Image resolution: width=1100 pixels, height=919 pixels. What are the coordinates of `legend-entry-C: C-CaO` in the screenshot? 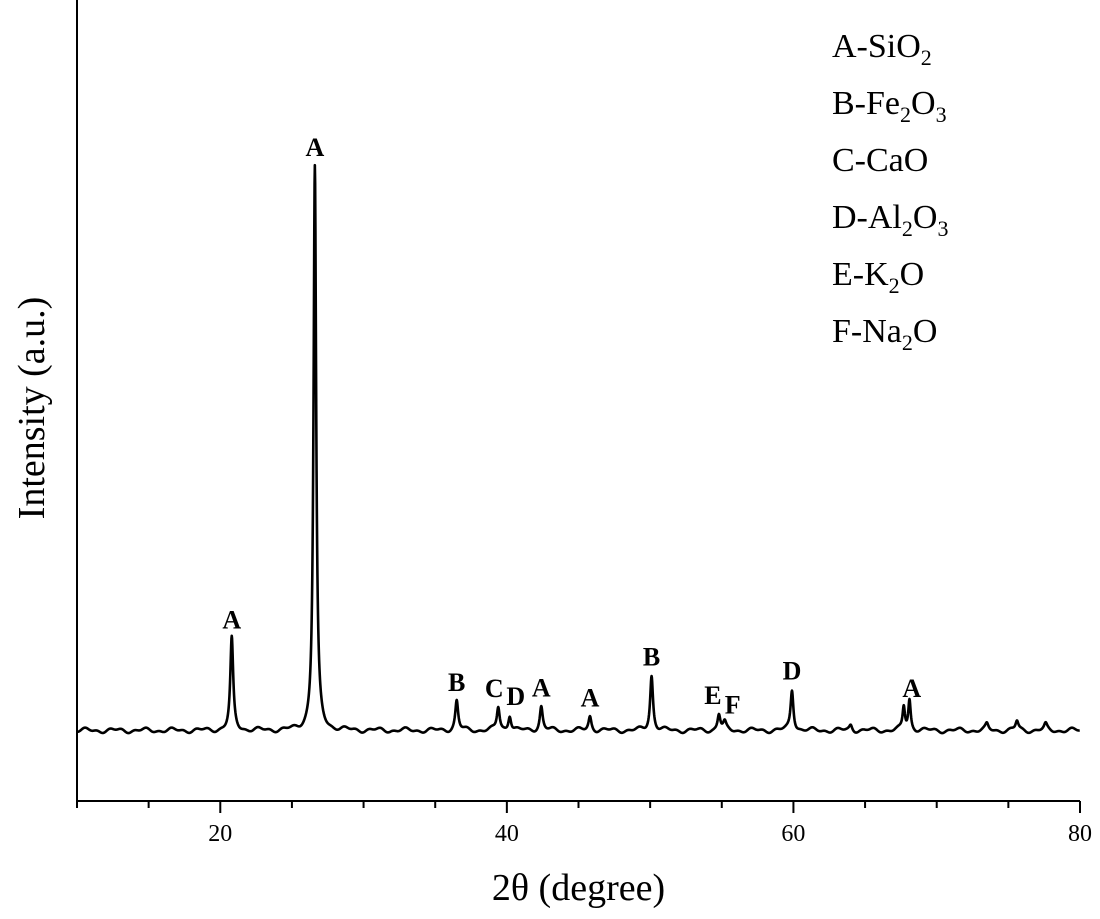 It's located at (880, 160).